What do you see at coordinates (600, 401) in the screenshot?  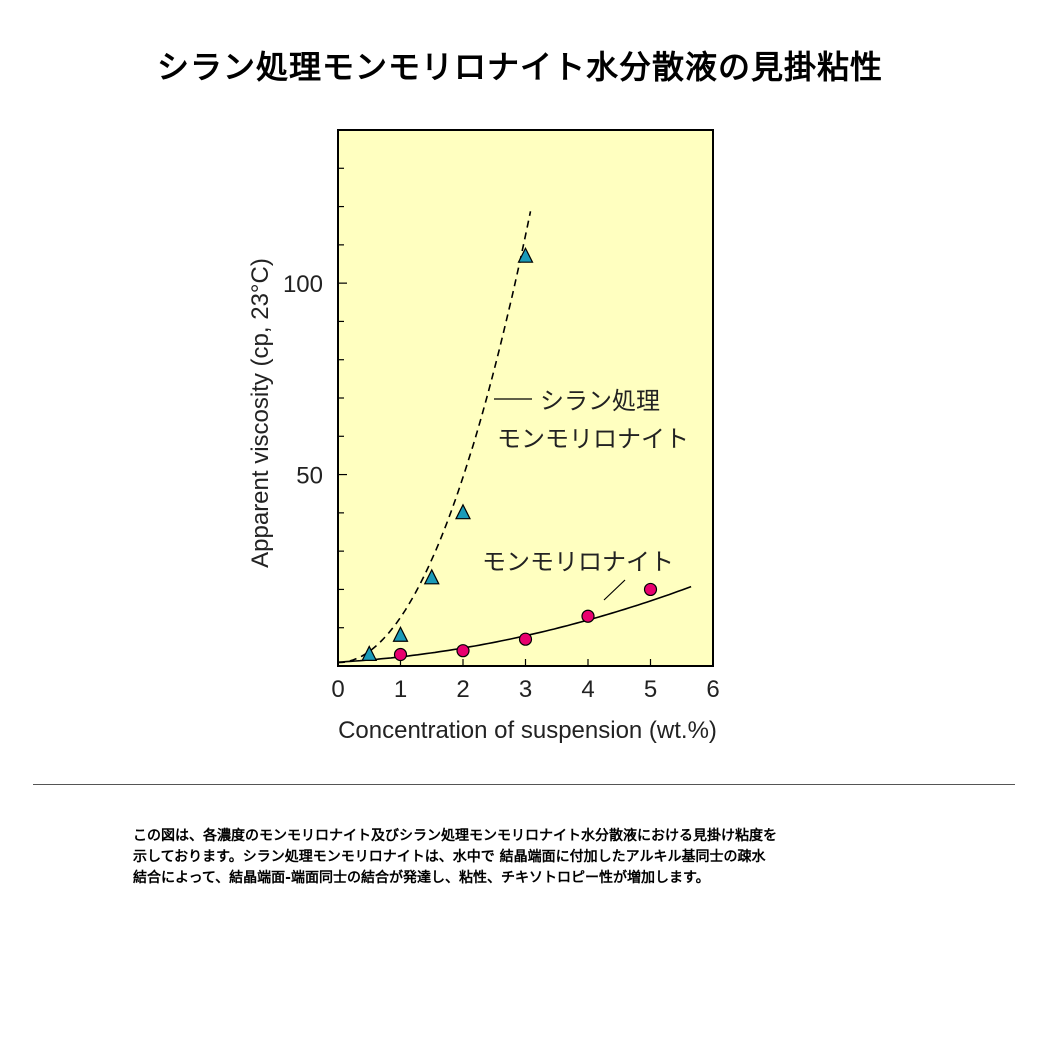 I see `series-label-silane-line1: シラン処理` at bounding box center [600, 401].